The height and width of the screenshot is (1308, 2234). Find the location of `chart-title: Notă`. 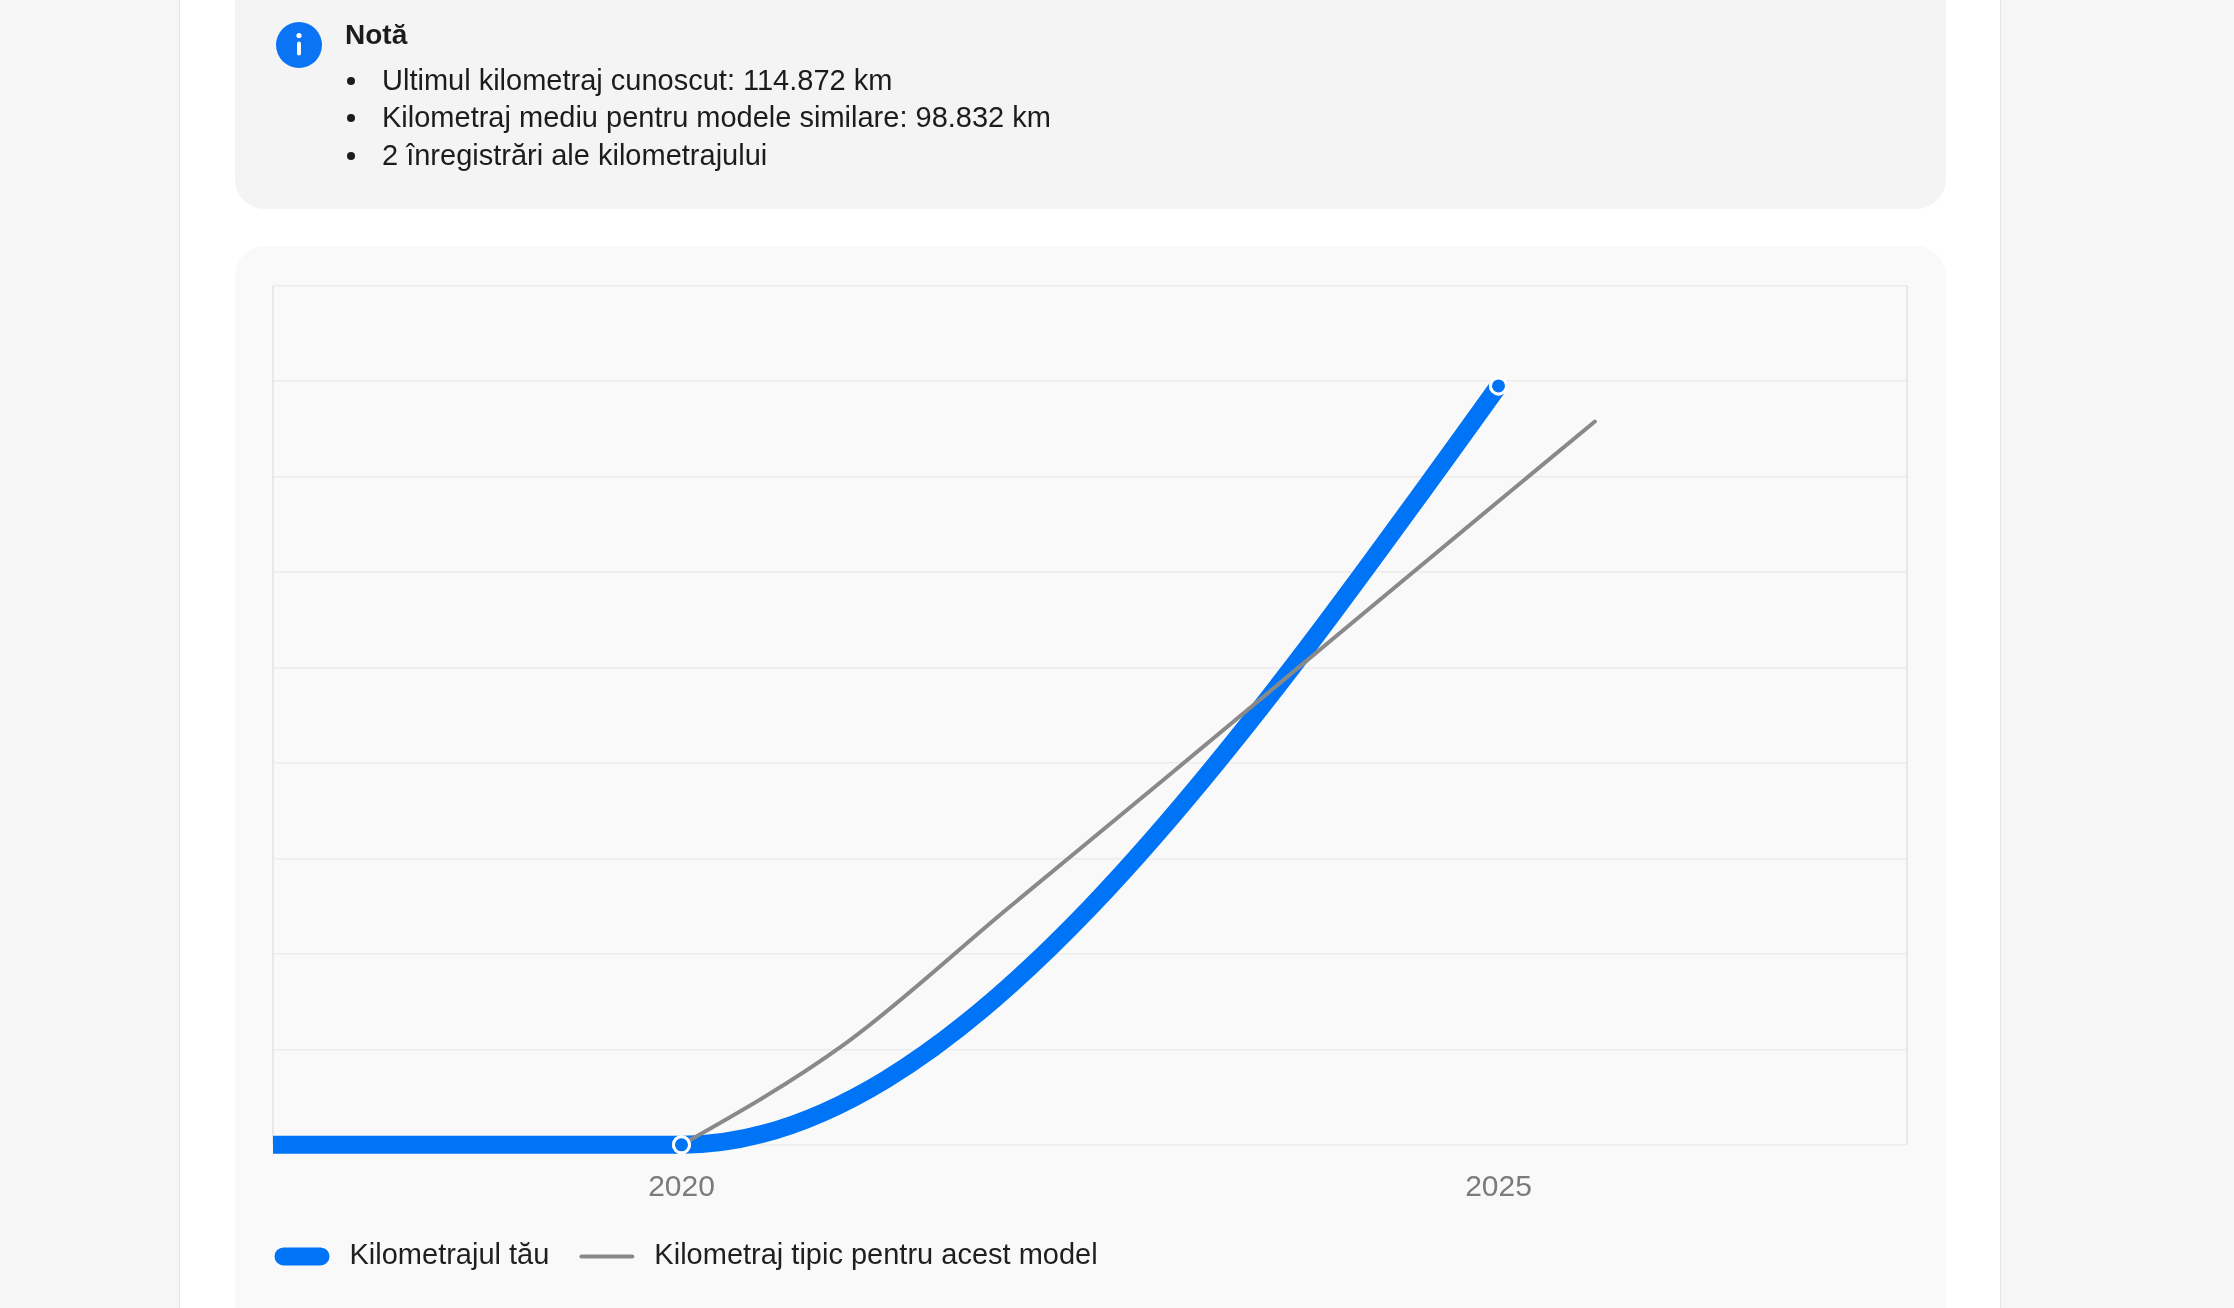

chart-title: Notă is located at coordinates (376, 35).